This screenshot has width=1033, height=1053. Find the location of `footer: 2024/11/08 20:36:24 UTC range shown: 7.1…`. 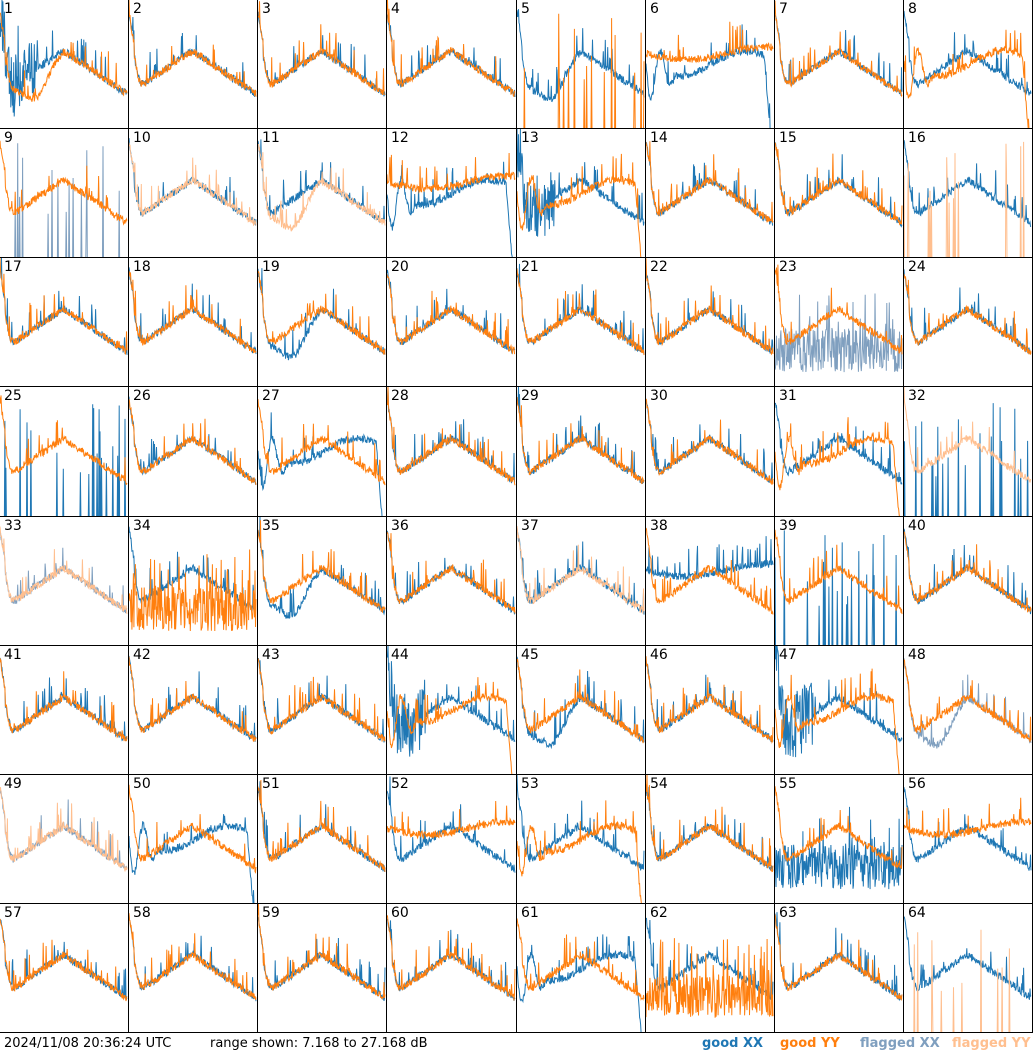

footer: 2024/11/08 20:36:24 UTC range shown: 7.1… is located at coordinates (516, 1043).